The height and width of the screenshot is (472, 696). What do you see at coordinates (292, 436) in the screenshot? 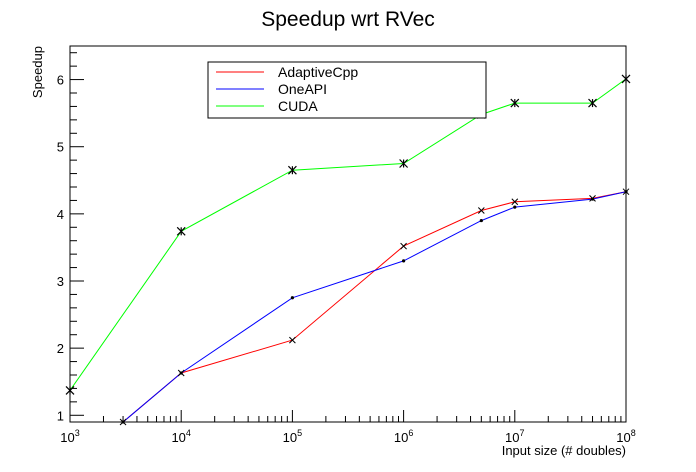
I see `x-tick-label: 10⁵` at bounding box center [292, 436].